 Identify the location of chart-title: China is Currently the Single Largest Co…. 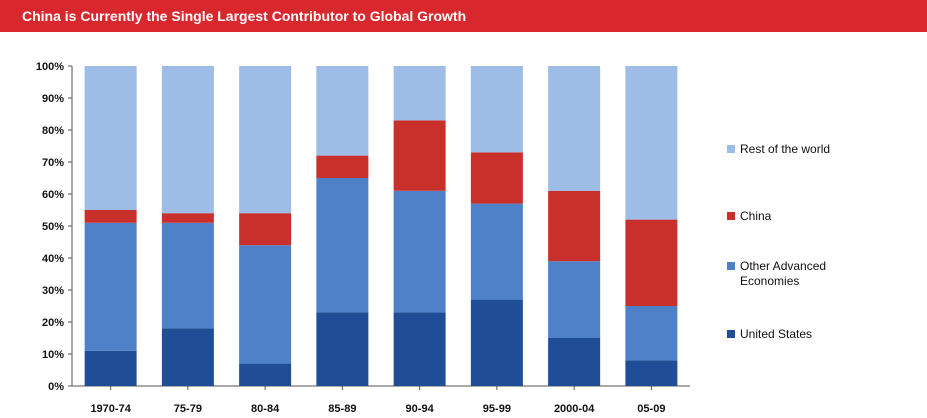
(463, 16).